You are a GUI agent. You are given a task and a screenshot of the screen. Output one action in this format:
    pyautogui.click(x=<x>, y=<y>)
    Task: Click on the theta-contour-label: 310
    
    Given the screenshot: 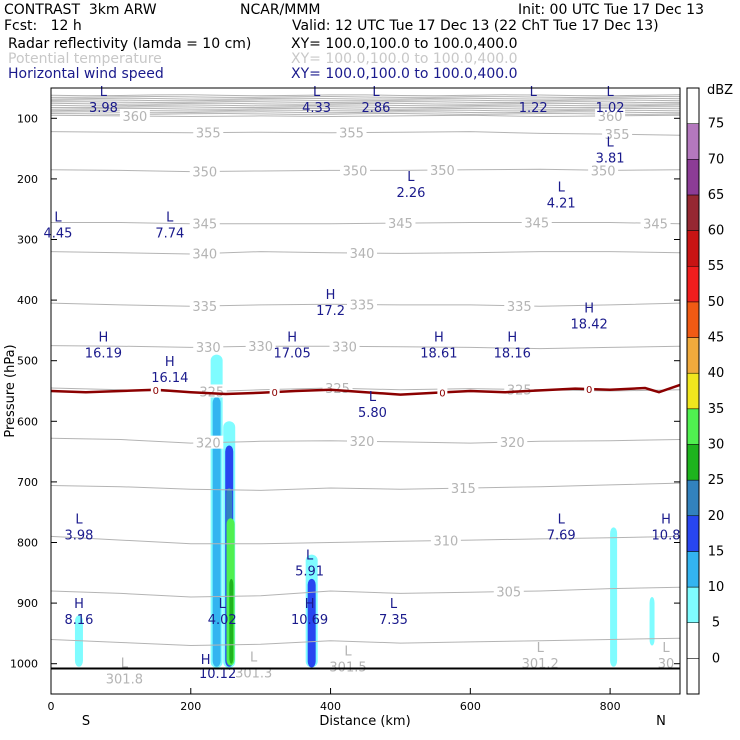 What is the action you would take?
    pyautogui.click(x=445, y=542)
    